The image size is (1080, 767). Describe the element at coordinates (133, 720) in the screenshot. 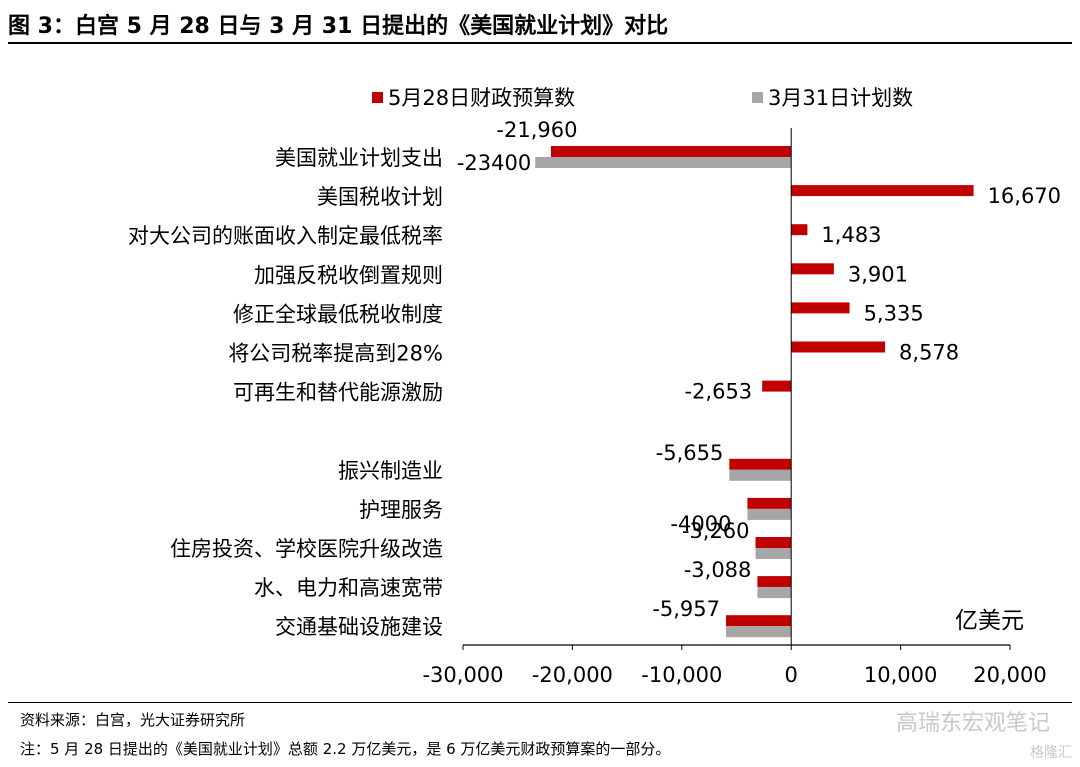

I see `source-note: 资料来源：白宫，光大证券研究所` at that location.